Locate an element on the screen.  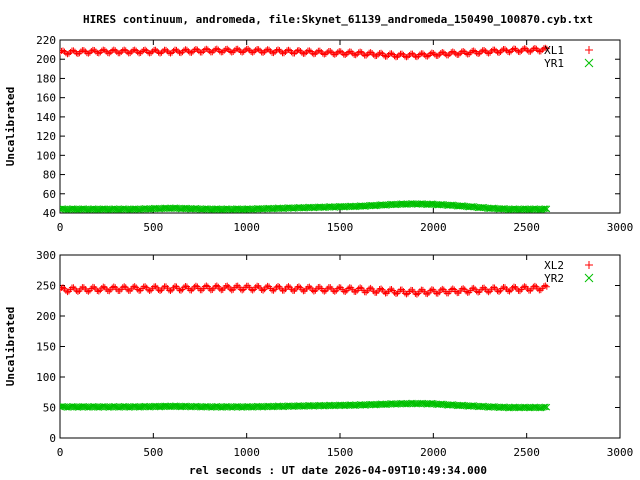
y-tick-label: 160 is located at coordinates (46, 98).